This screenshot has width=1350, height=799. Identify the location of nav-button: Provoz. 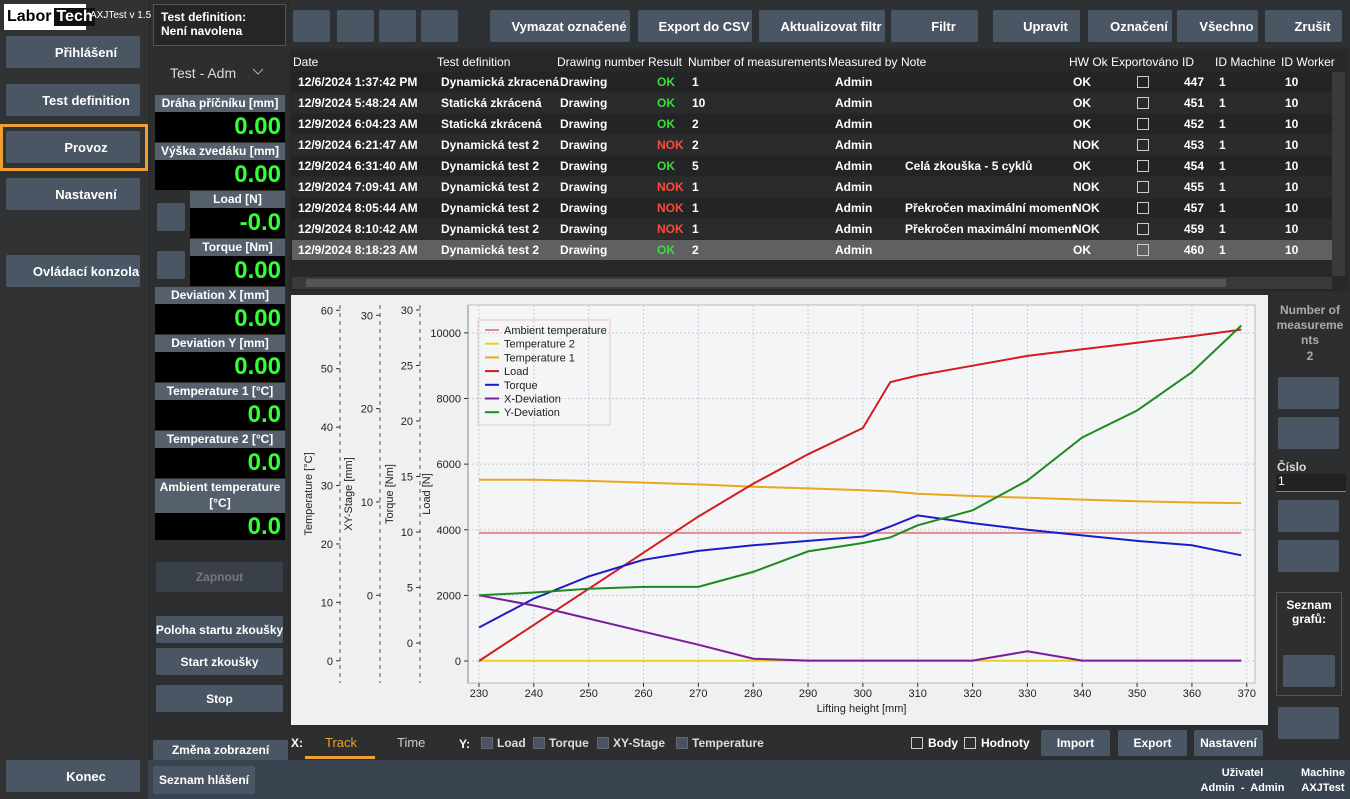
(73, 147).